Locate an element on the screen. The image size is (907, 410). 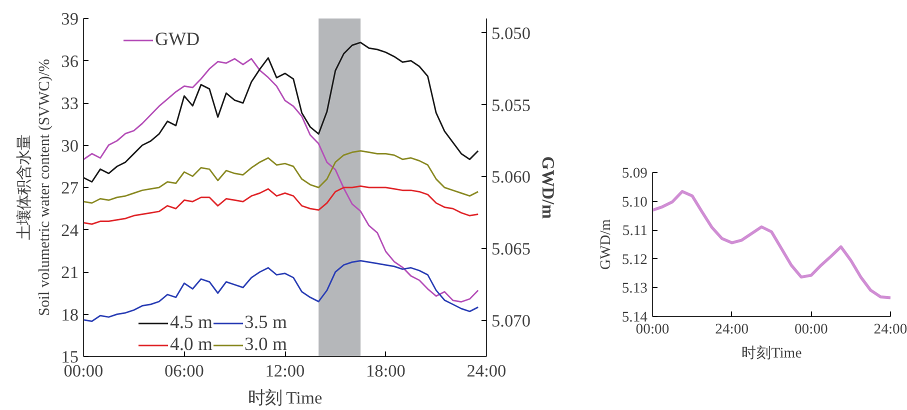
legend-label: 3.0 m is located at coordinates (265, 345).